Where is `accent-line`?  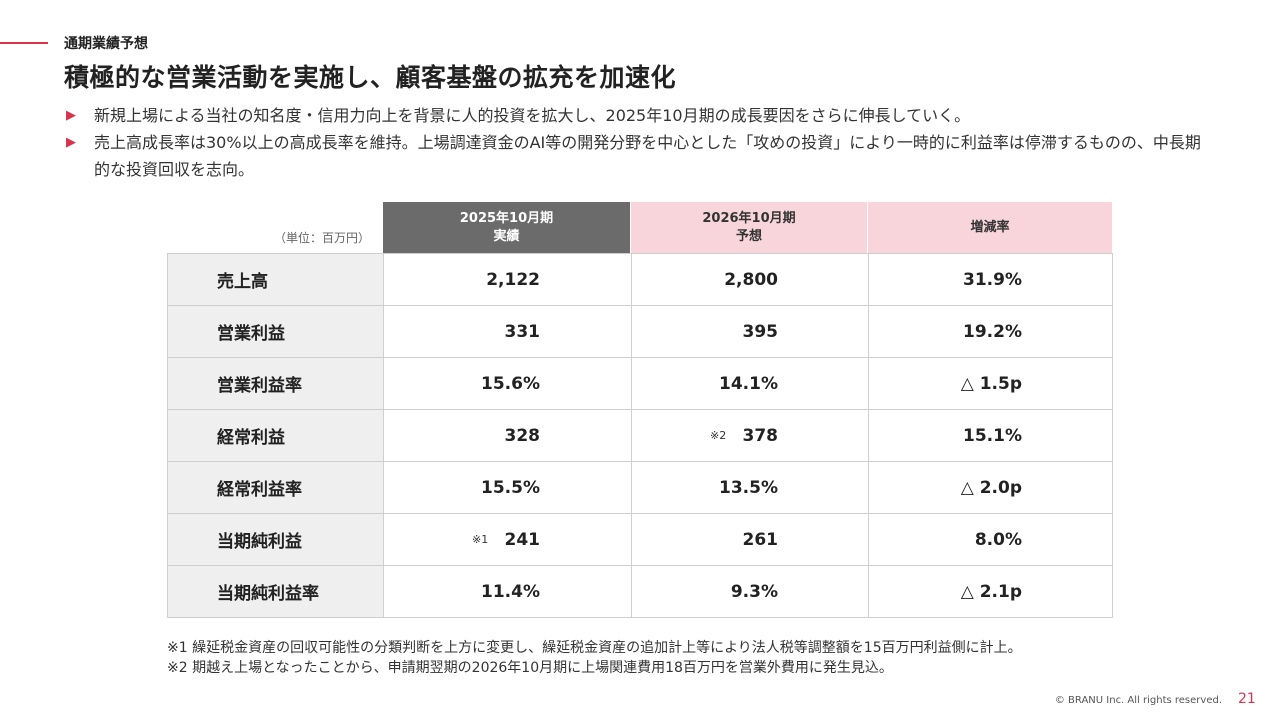 accent-line is located at coordinates (24, 43).